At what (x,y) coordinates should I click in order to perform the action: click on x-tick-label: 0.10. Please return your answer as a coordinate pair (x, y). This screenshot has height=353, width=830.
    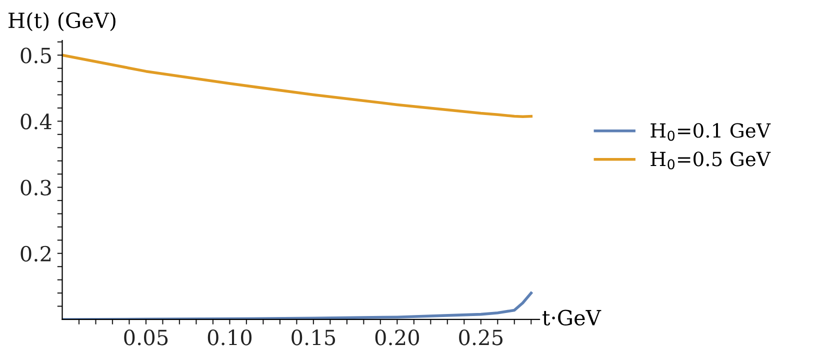
    Looking at the image, I should click on (230, 338).